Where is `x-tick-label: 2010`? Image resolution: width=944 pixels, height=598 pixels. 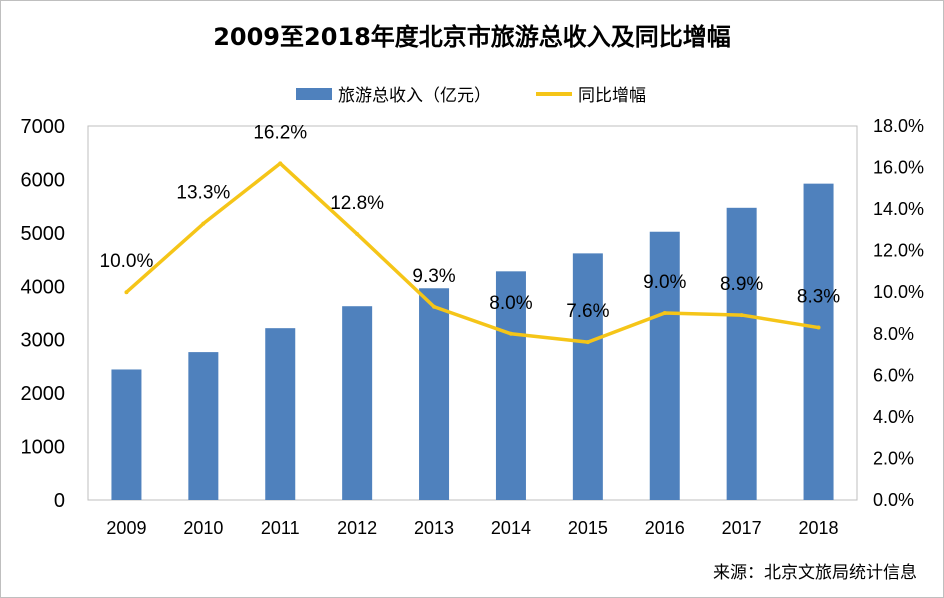
x-tick-label: 2010 is located at coordinates (203, 528).